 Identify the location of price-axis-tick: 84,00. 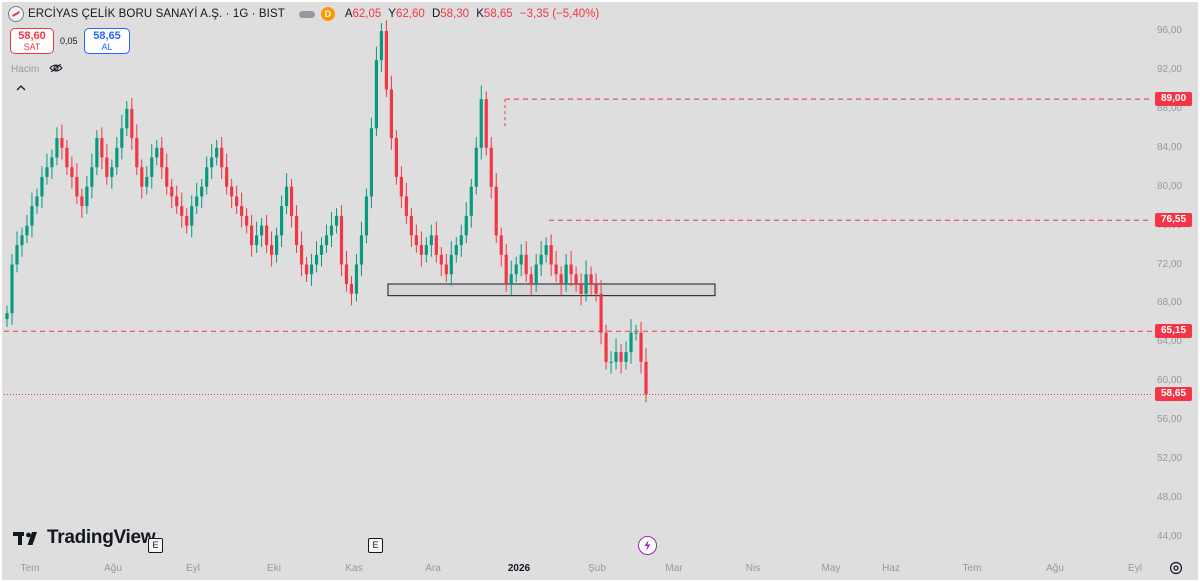
(1169, 147).